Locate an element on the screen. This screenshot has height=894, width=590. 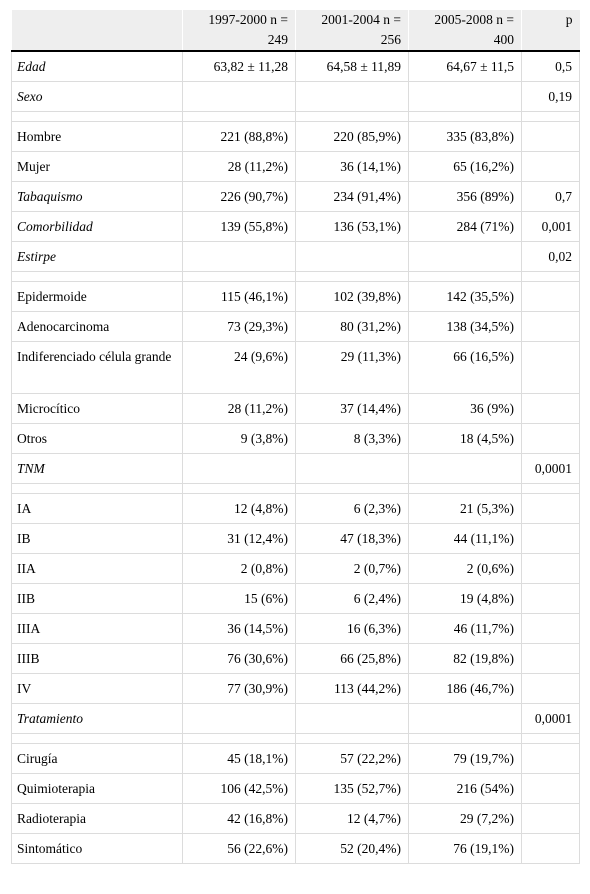
table-row: Cirugía 45 (18,1%) 57 (22,2%) 79 (19,7%) is located at coordinates (295, 758).